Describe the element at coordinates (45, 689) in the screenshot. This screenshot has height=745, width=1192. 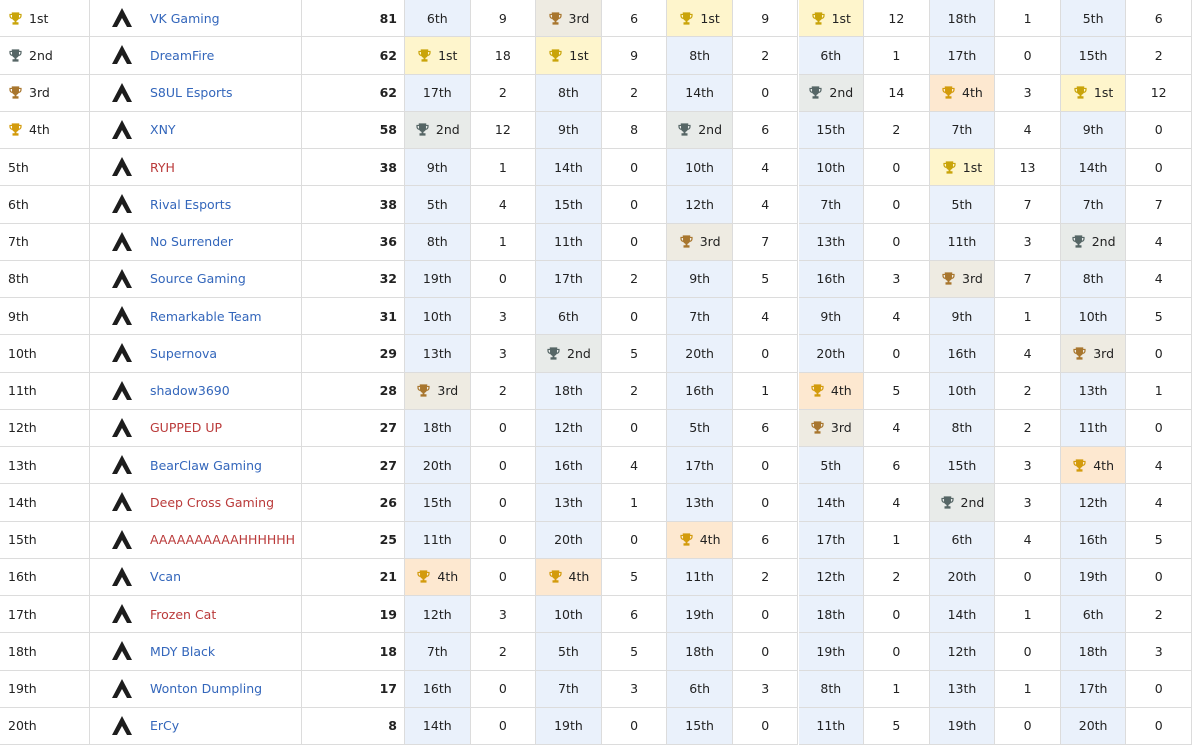
I see `rank-cell: 19th` at that location.